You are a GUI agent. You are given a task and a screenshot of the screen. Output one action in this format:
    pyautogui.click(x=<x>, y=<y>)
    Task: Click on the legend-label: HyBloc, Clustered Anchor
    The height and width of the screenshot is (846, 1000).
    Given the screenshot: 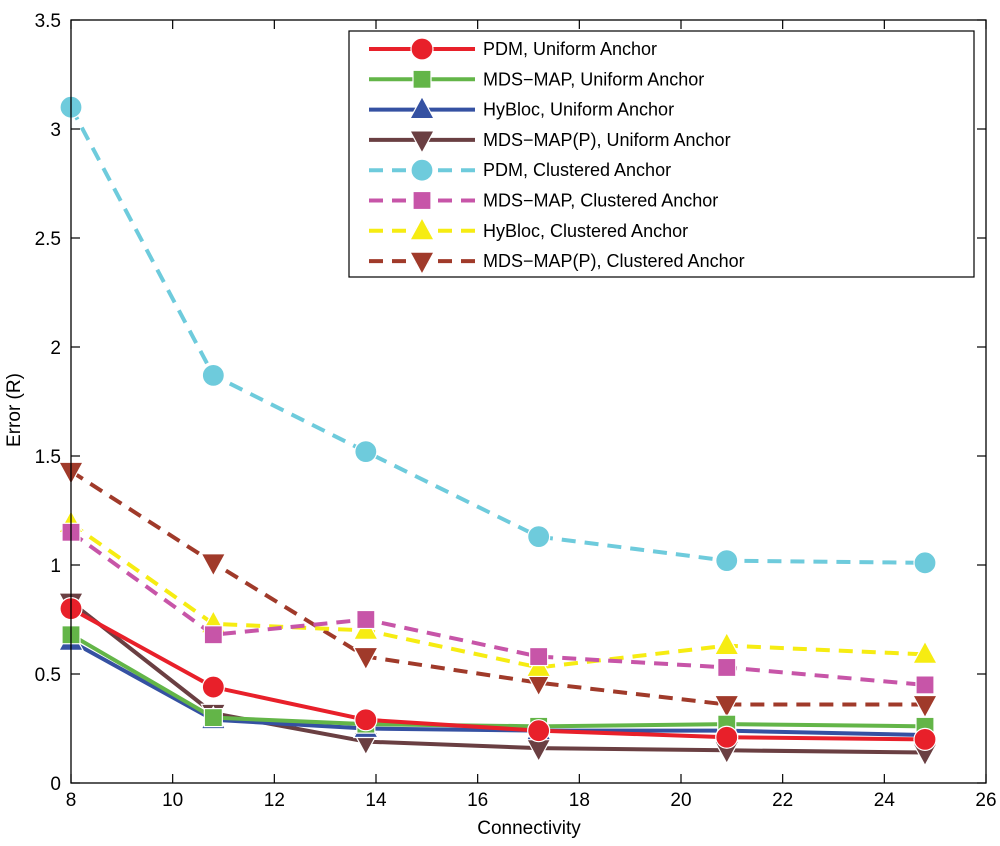 What is the action you would take?
    pyautogui.click(x=585, y=231)
    